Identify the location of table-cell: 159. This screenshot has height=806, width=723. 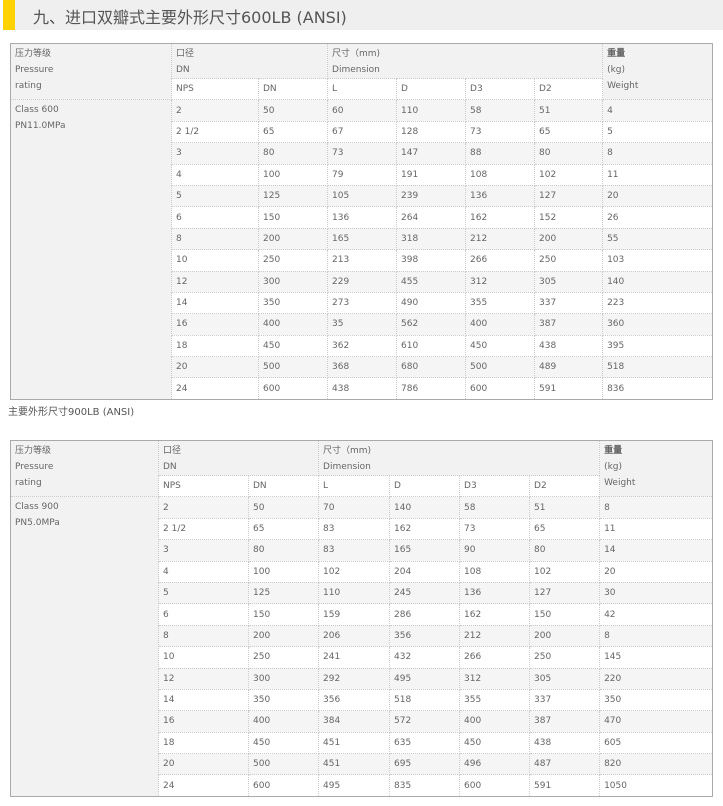
(354, 614).